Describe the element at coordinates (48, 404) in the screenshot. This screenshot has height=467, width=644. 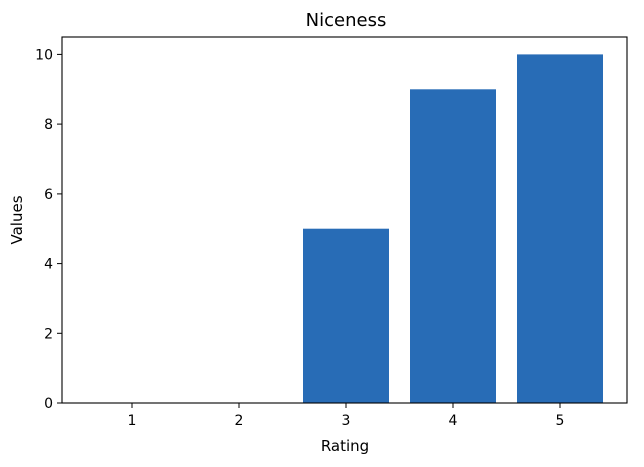
I see `y-tick-label: 0` at that location.